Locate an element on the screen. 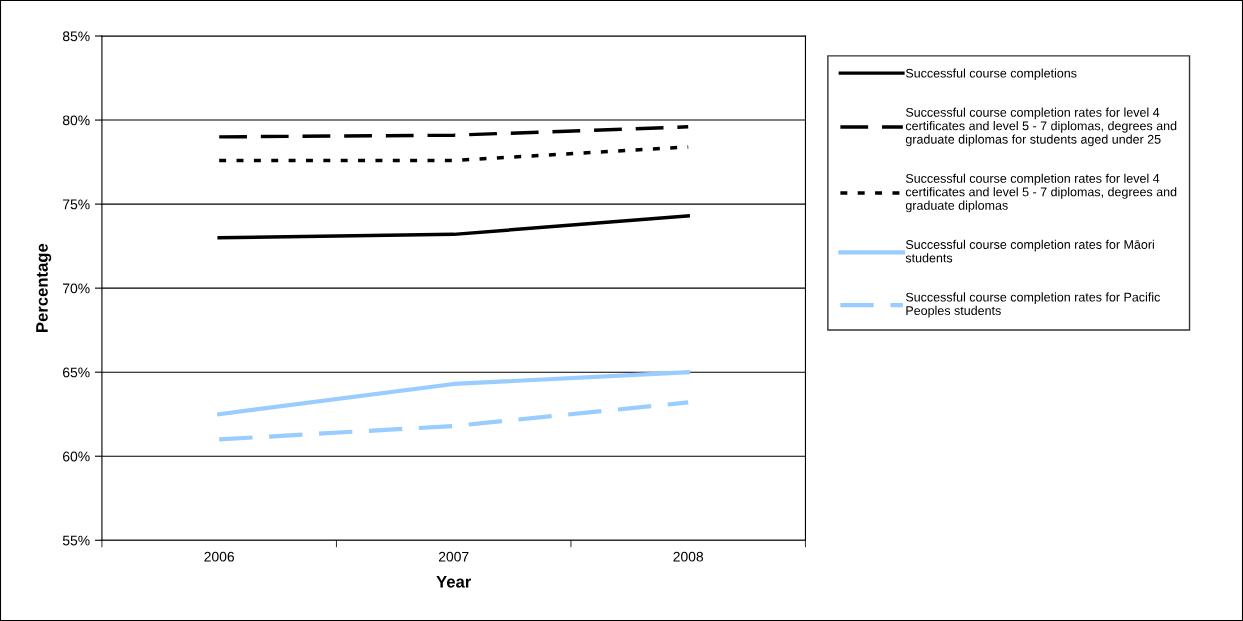 Image resolution: width=1243 pixels, height=621 pixels. y-tick-label: 55% is located at coordinates (76, 540).